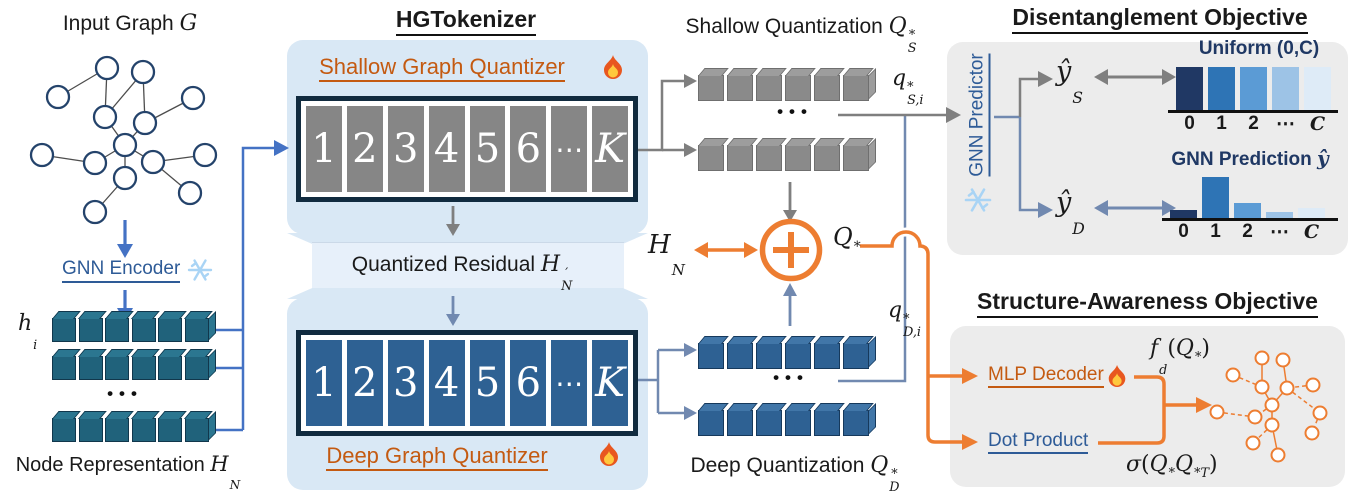 This screenshot has width=1358, height=496. I want to click on cell-index: 2, so click(365, 149).